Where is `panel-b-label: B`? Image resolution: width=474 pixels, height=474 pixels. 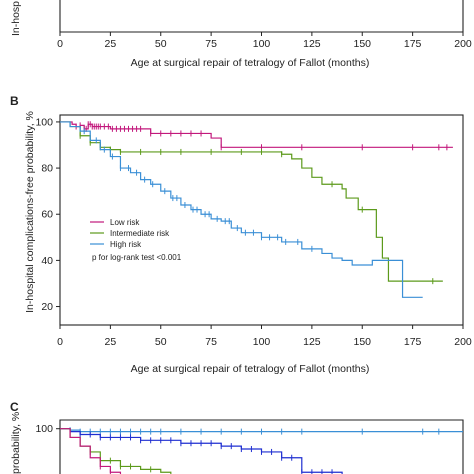 panel-b-label: B is located at coordinates (14, 101).